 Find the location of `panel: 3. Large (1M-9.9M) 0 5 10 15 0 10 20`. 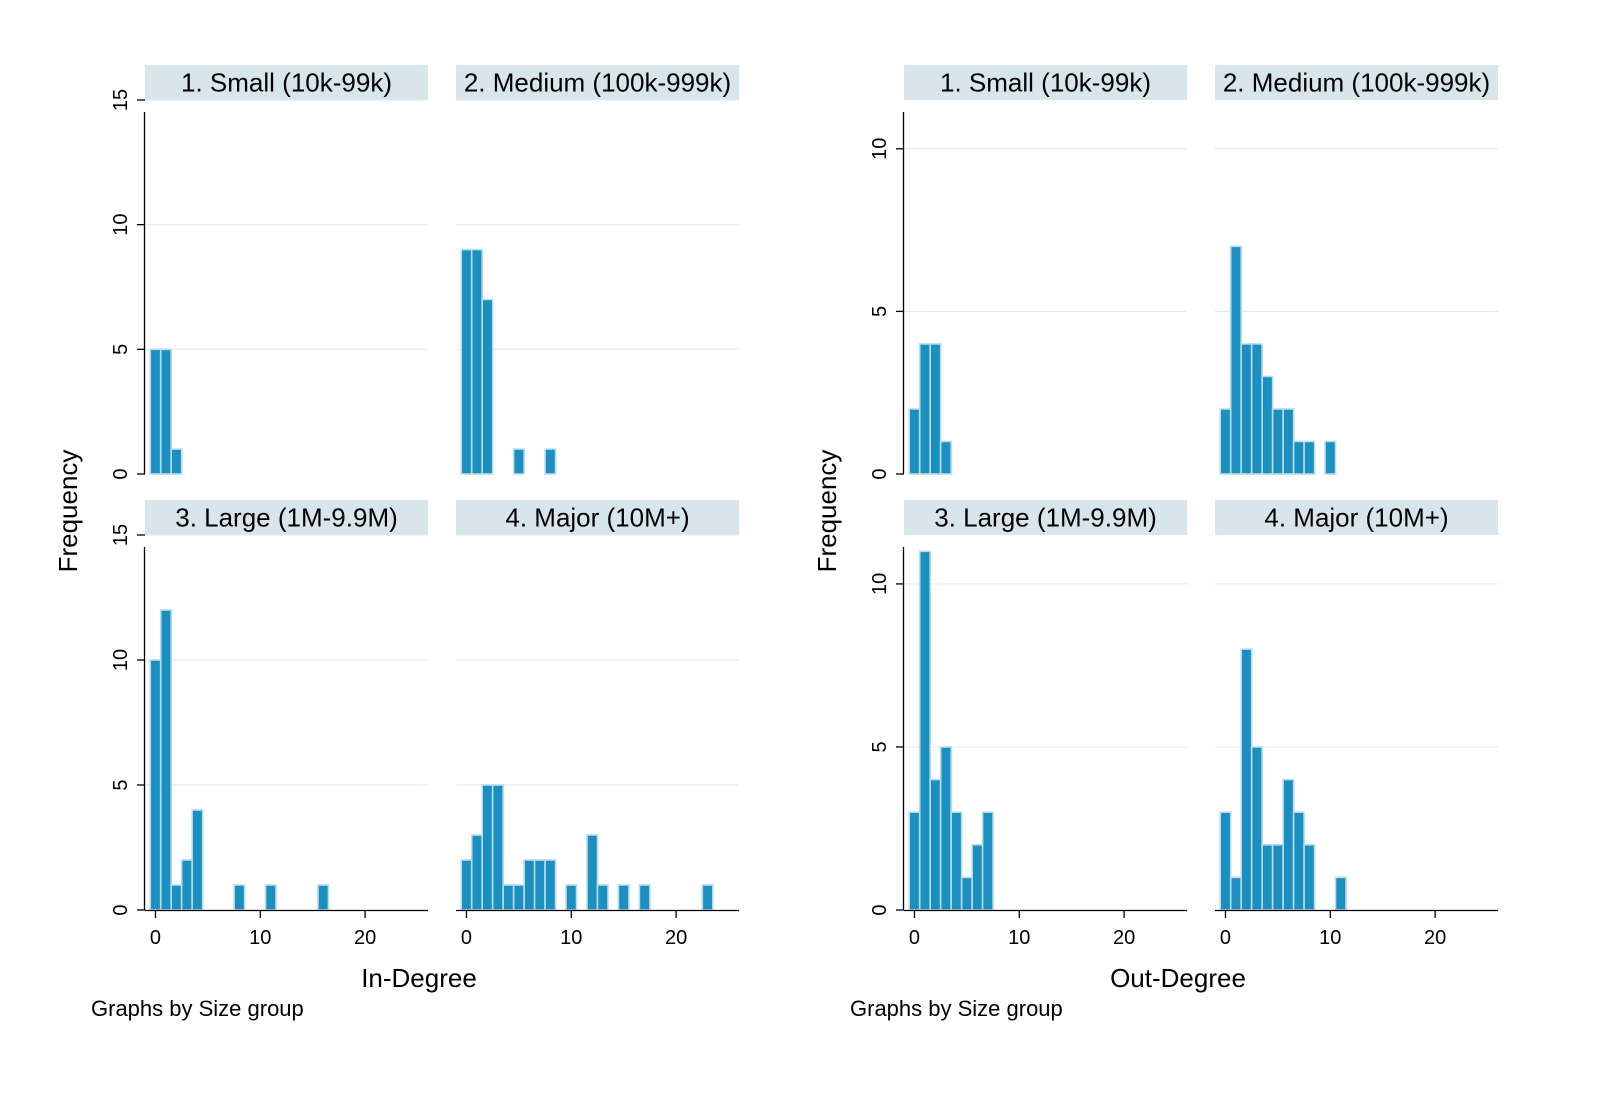

panel: 3. Large (1M-9.9M) 0 5 10 15 0 10 20 is located at coordinates (269, 724).